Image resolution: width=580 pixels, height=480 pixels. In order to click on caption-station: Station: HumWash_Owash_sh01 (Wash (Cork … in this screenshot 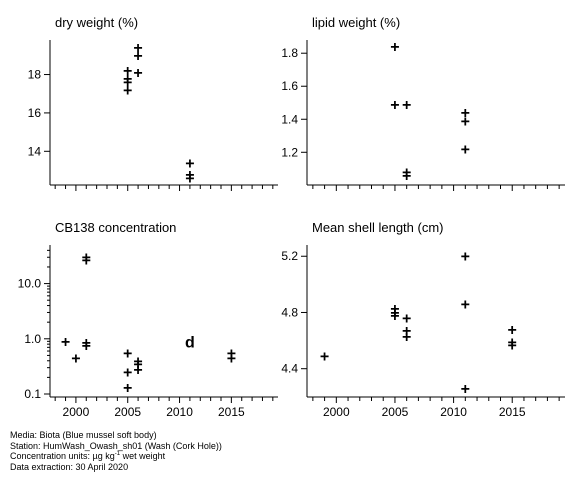, I will do `click(116, 445)`.